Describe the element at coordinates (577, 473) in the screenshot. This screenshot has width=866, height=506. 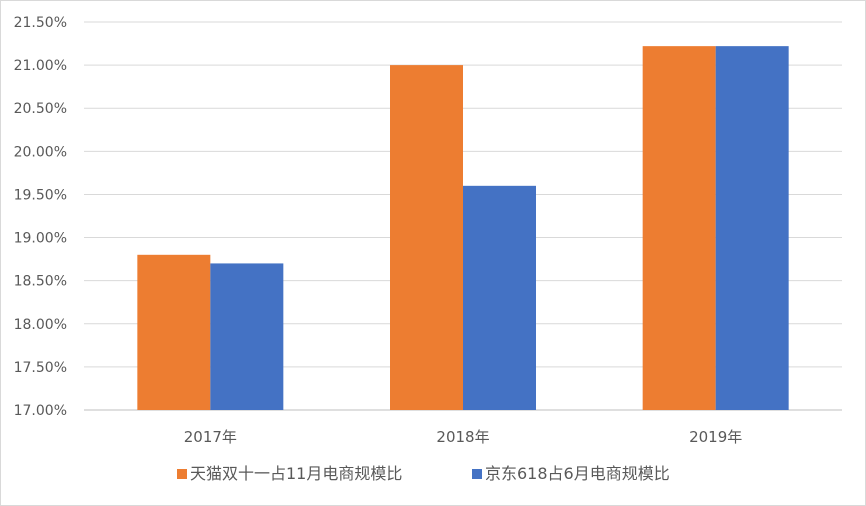
I see `legend-label: 京东618占6月电商规模比` at that location.